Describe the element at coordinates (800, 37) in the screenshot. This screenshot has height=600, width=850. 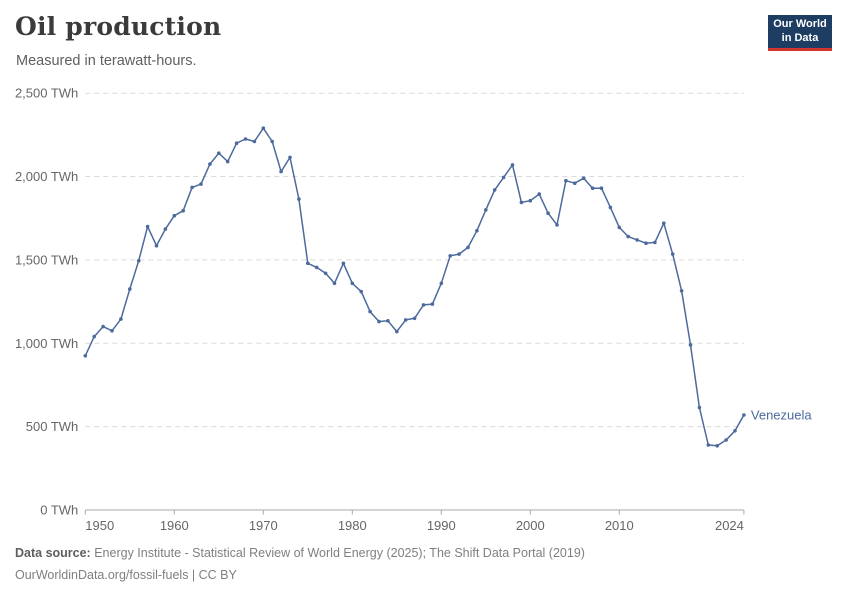
I see `owid-logo-line2: in Data` at that location.